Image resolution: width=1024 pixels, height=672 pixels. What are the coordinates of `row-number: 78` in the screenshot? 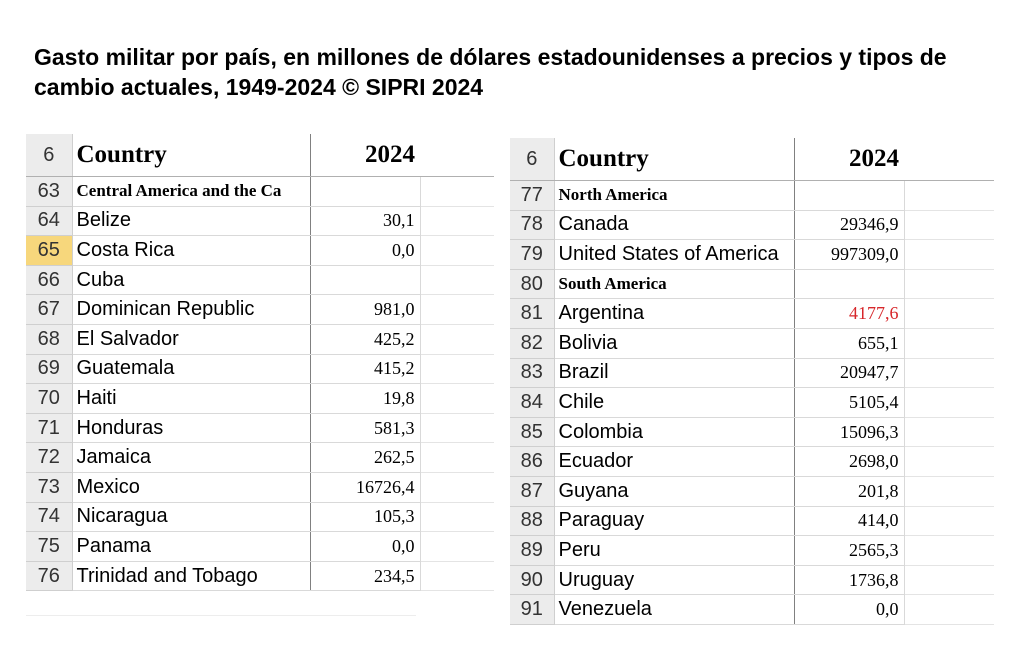 It's located at (532, 225).